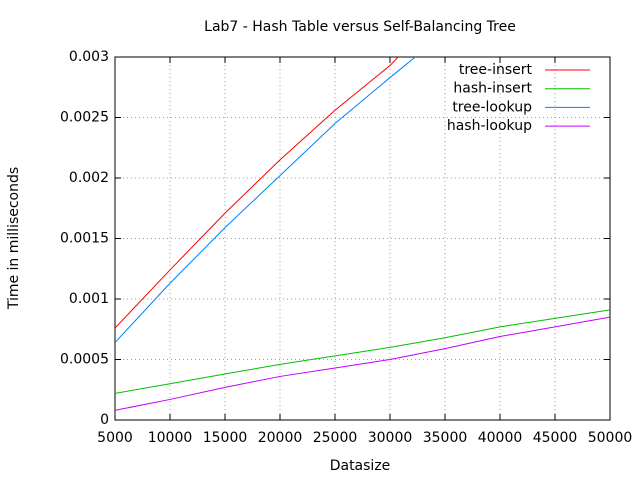 This screenshot has width=640, height=480. I want to click on y-tick-label: 0.001, so click(89, 299).